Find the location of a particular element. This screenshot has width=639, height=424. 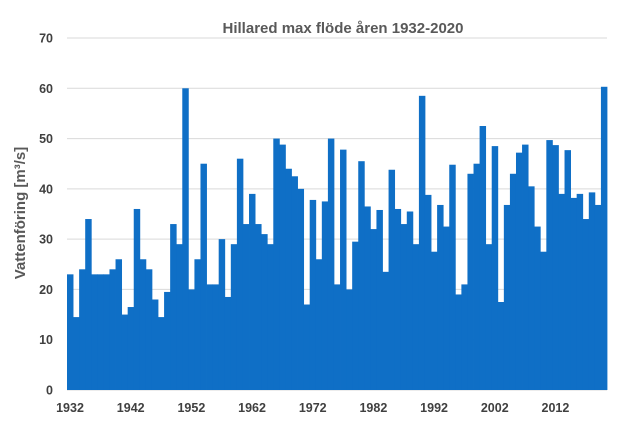

bar-1939 is located at coordinates (112, 329).